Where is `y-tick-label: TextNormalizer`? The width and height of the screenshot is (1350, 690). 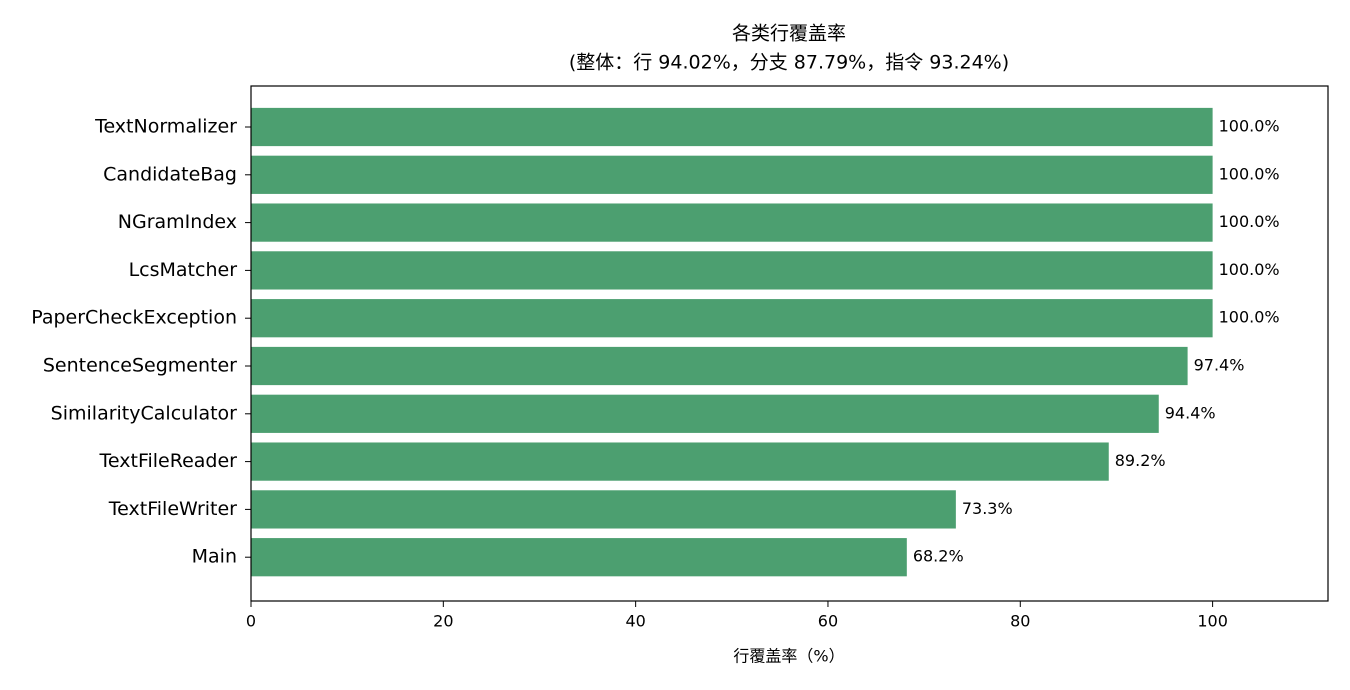
y-tick-label: TextNormalizer is located at coordinates (165, 127).